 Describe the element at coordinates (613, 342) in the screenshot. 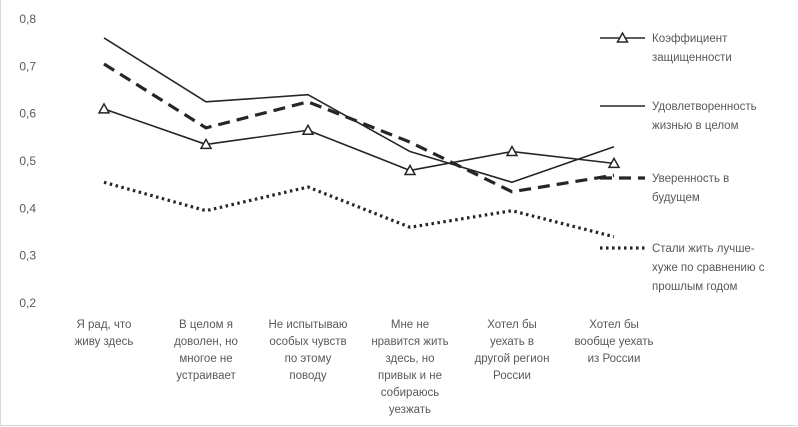

I see `x-tick-label: Хотел бы вообще уехать из России` at that location.